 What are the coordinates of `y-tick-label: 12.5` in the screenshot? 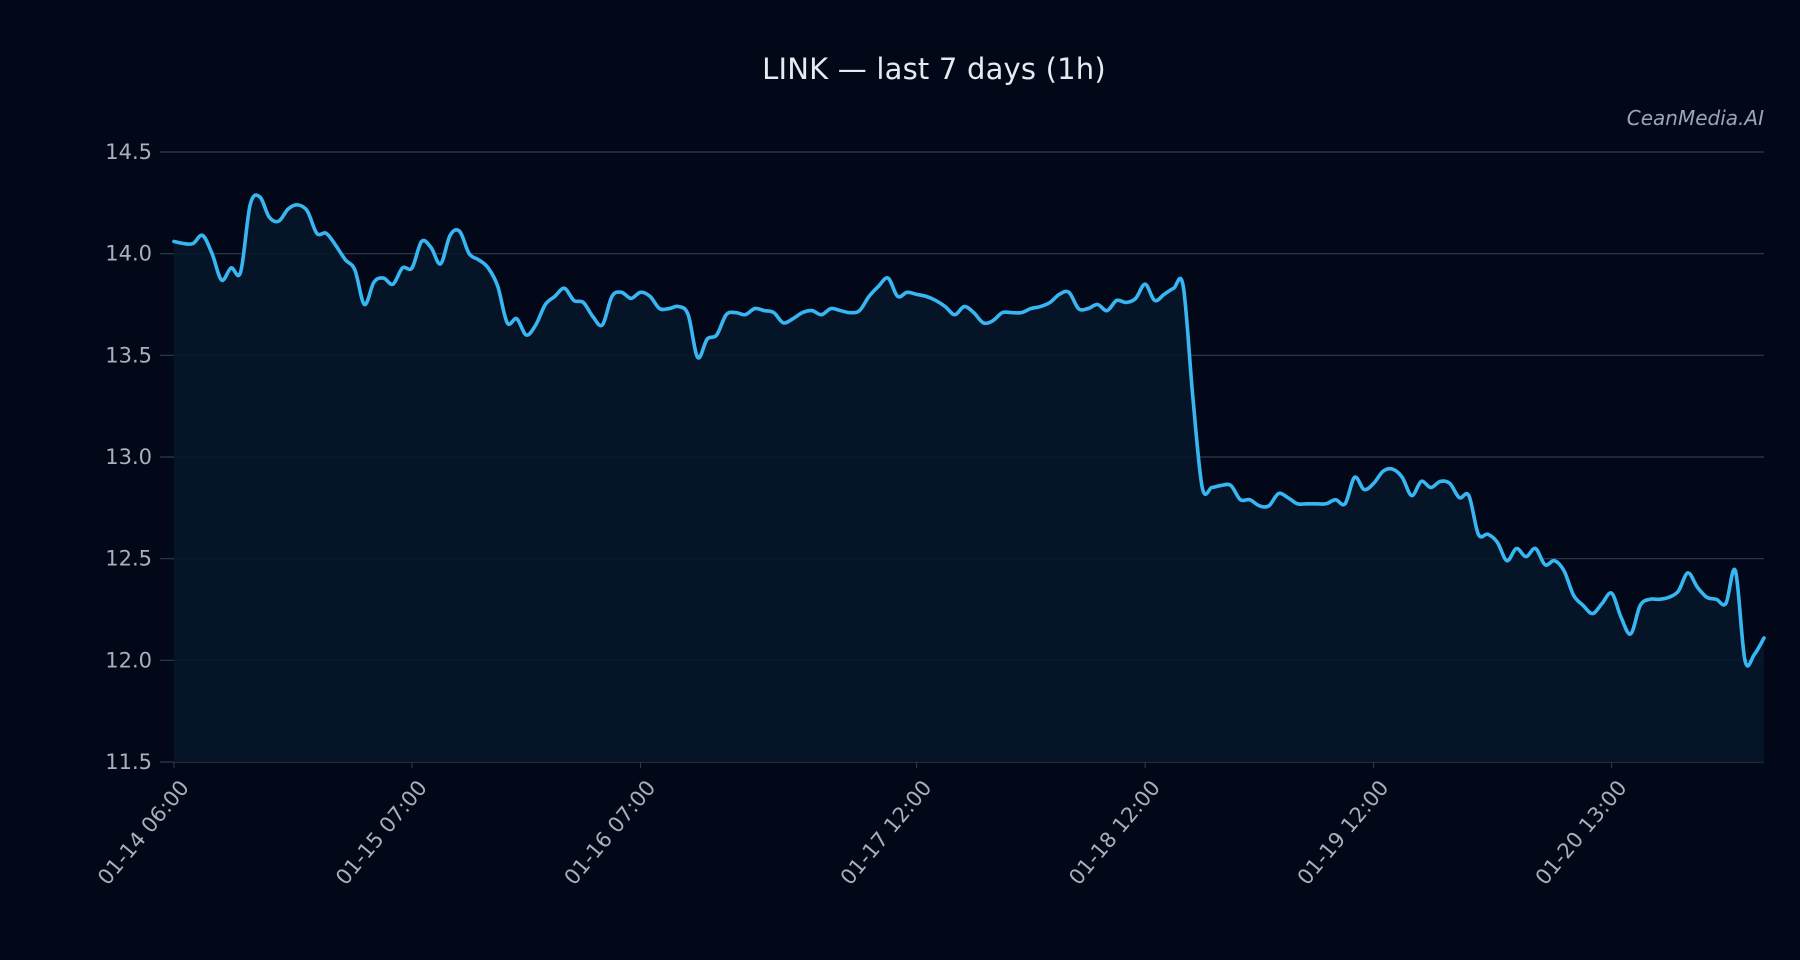 It's located at (128, 559).